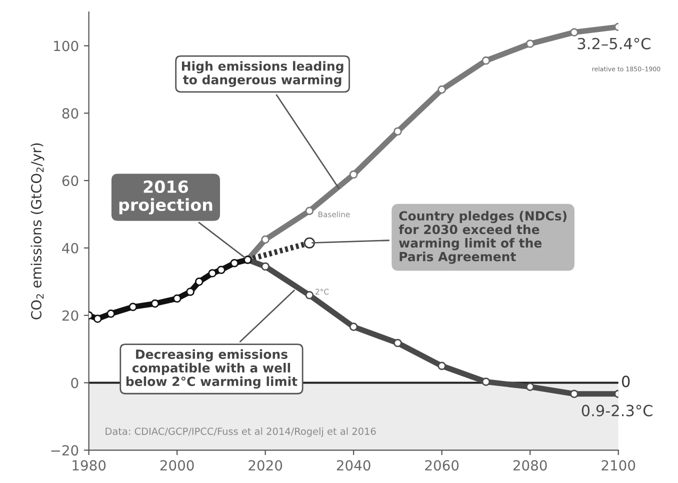 The height and width of the screenshot is (483, 678). I want to click on x-tick-label: 2080, so click(530, 465).